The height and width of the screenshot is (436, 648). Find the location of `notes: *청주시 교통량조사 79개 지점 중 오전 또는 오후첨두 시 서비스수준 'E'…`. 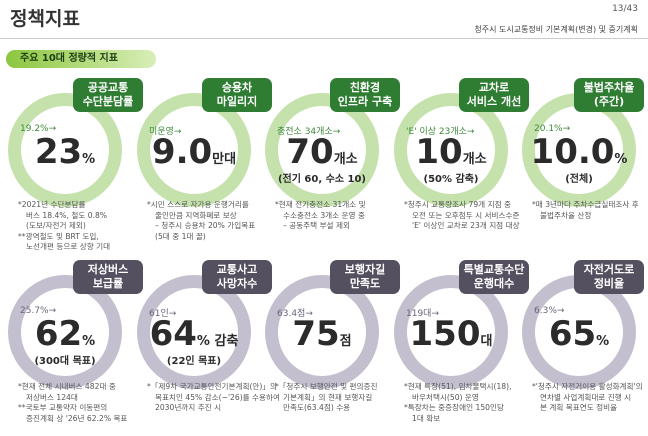

notes: *청주시 교통량조사 79개 지점 중 오전 또는 오후첨두 시 서비스수준 'E'… is located at coordinates (462, 216).